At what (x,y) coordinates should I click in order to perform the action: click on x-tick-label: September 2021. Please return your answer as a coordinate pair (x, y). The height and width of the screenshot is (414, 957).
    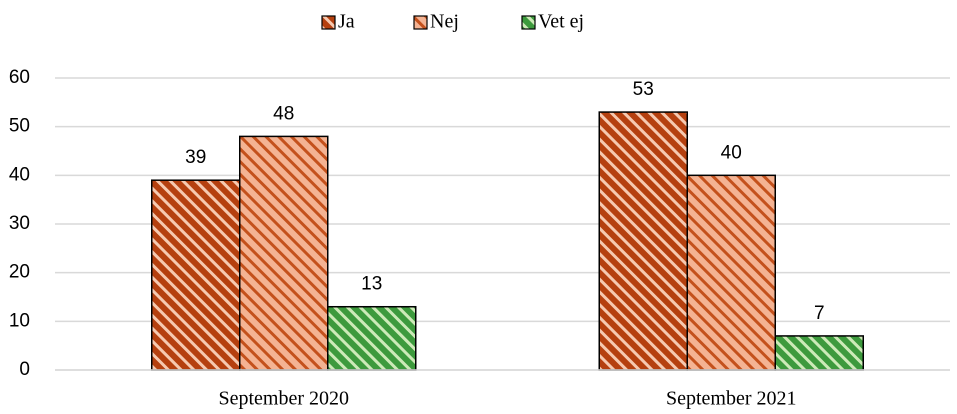
    Looking at the image, I should click on (731, 399).